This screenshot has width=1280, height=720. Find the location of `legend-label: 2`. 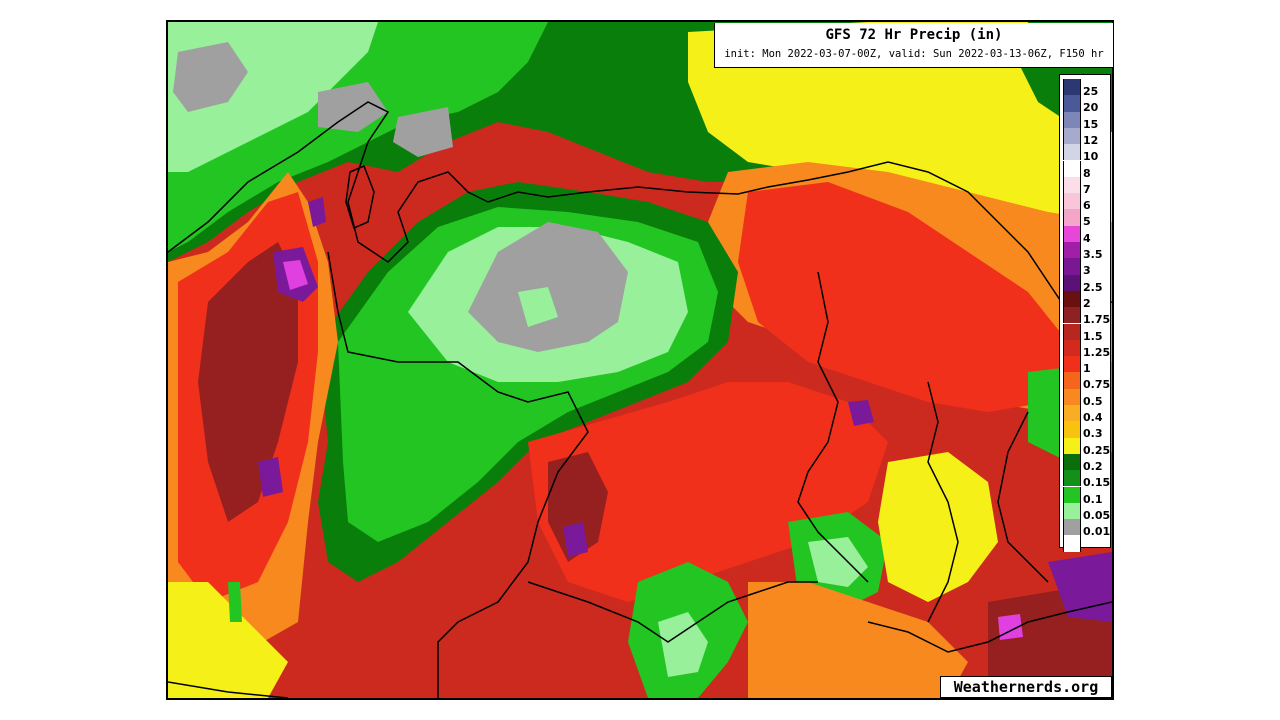

legend-label: 2 is located at coordinates (1087, 303).